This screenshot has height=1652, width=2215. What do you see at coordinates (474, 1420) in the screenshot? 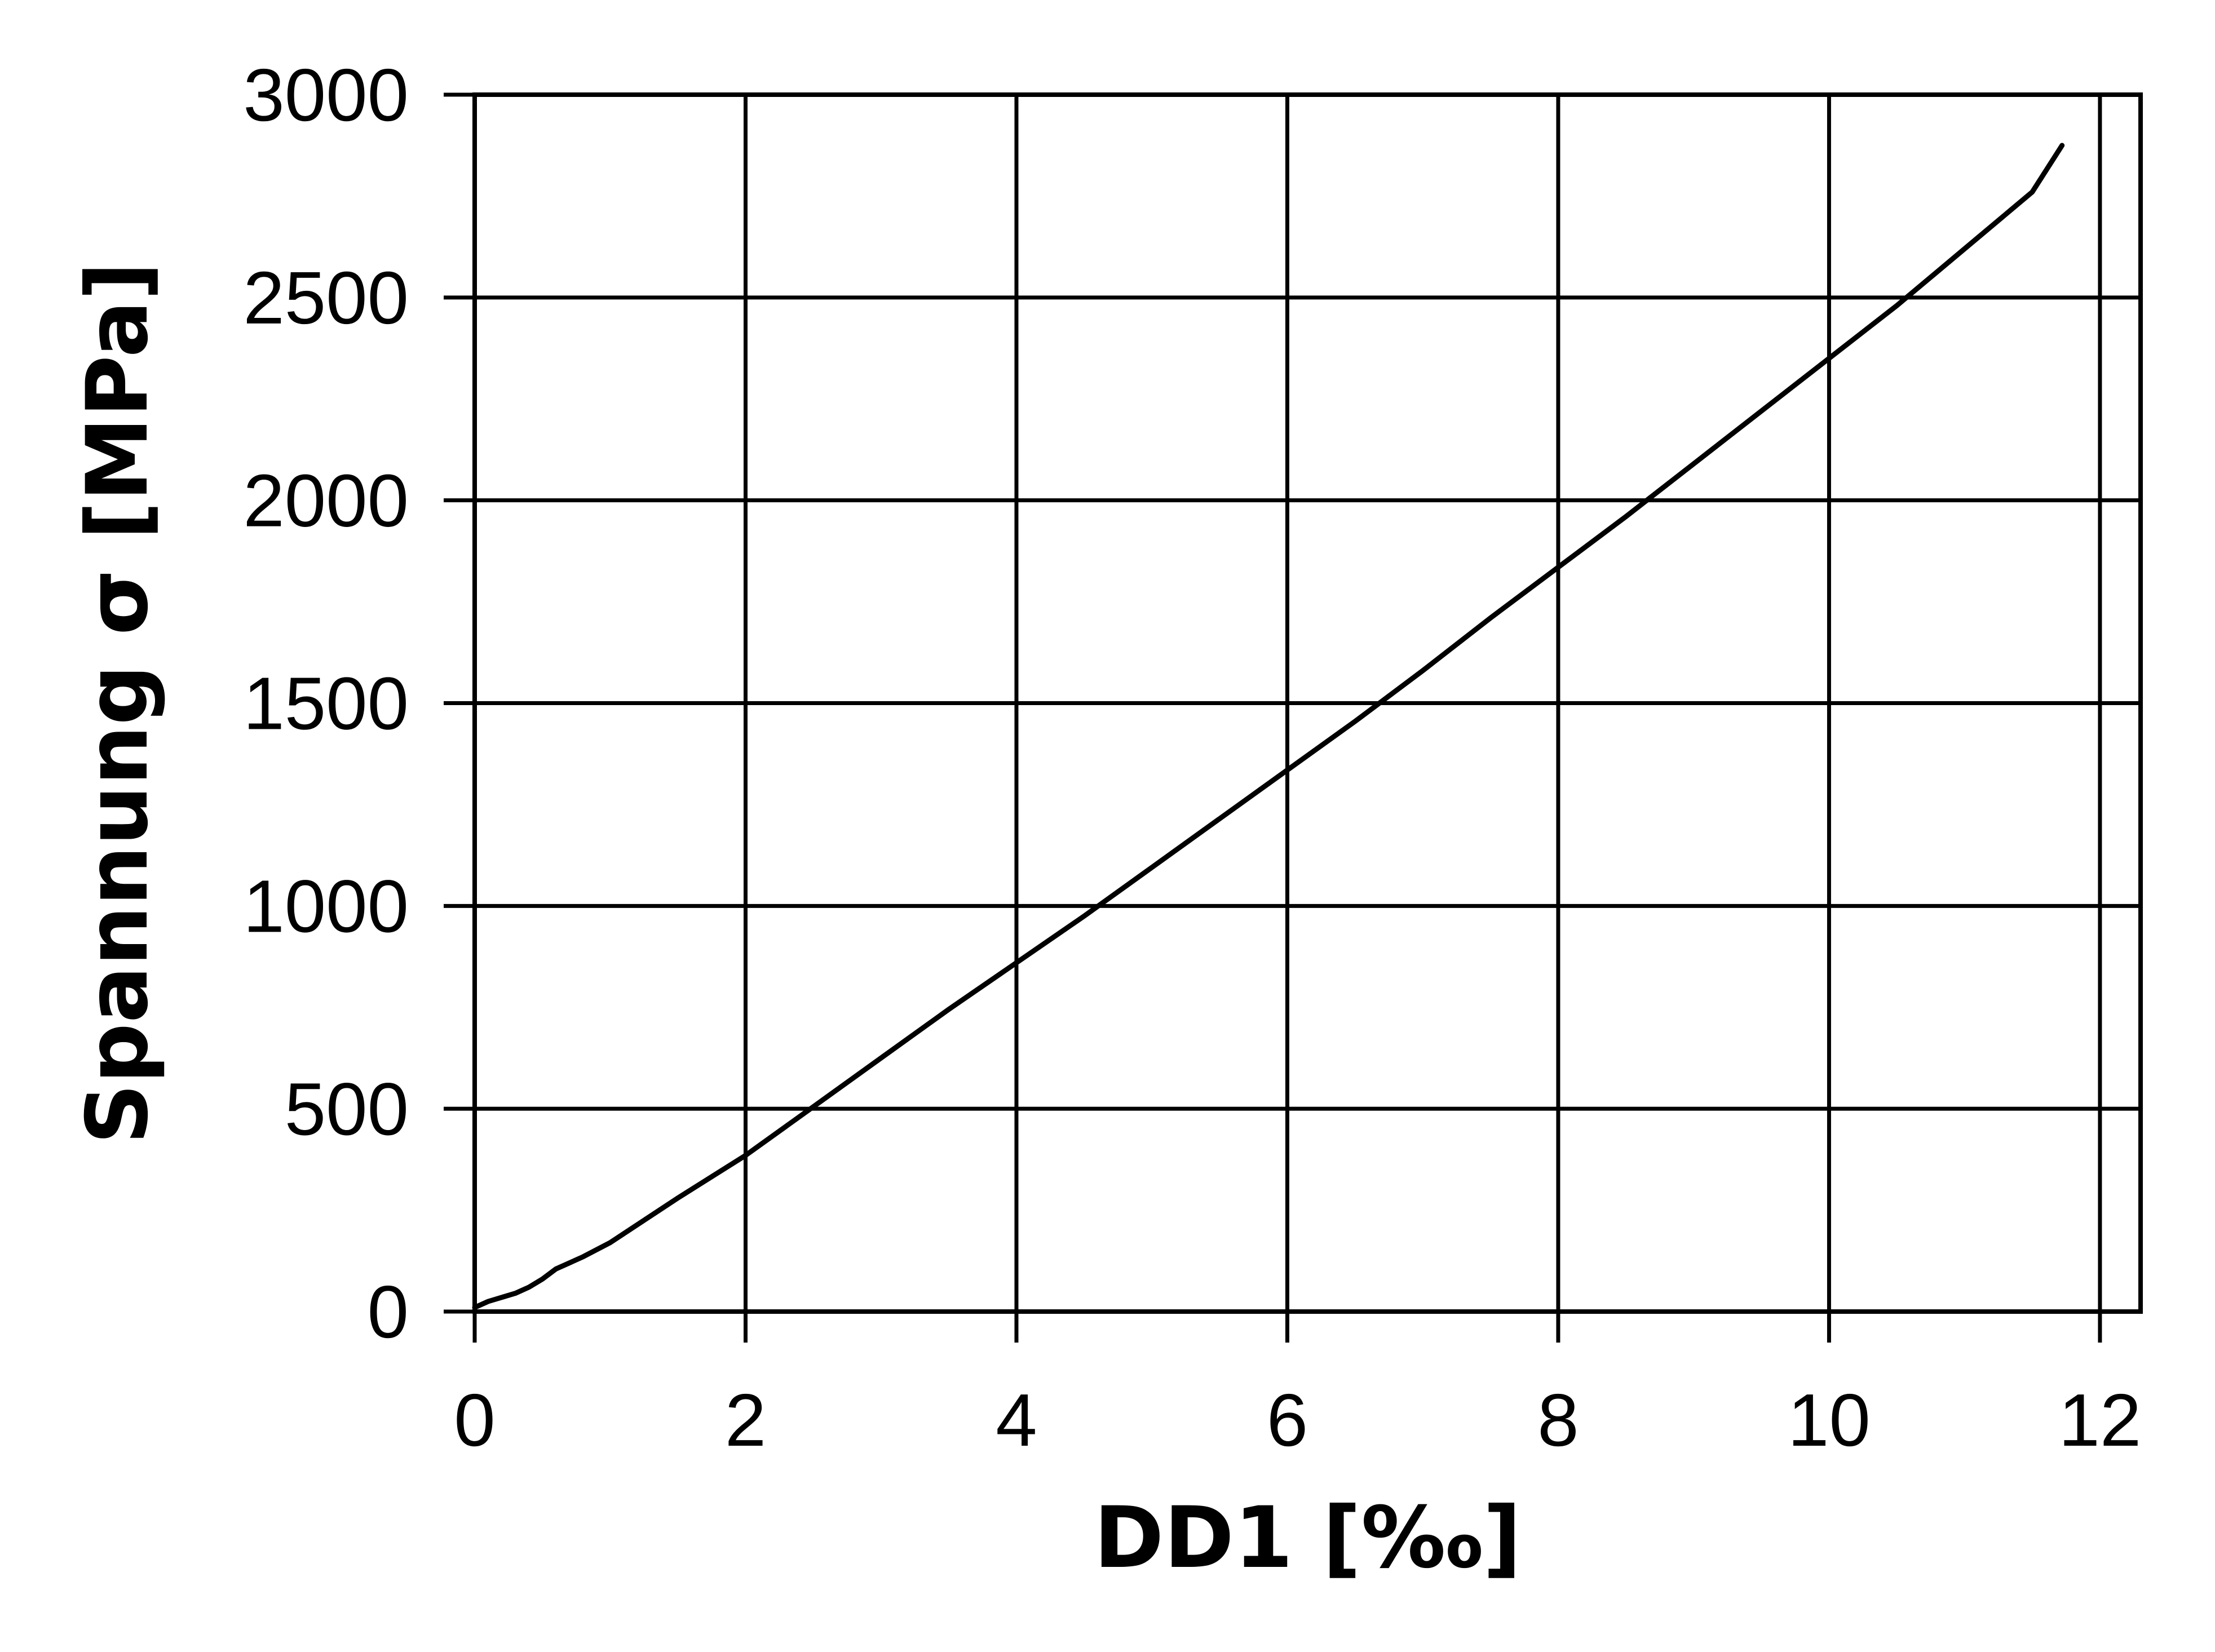
I see `x-tick-label: 0` at bounding box center [474, 1420].